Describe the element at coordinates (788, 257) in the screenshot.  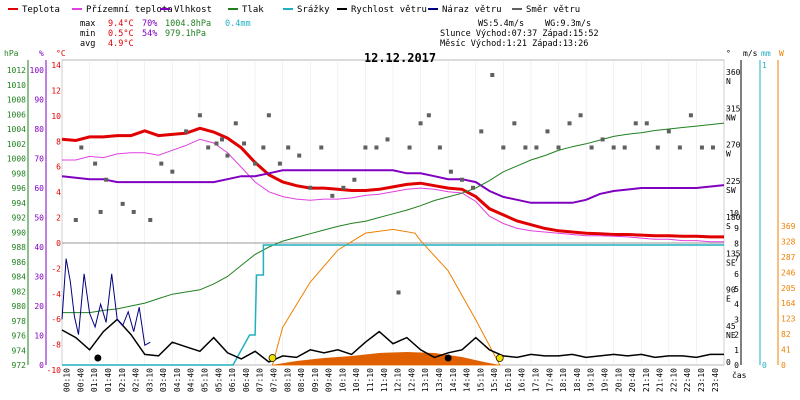
I see `w-tick-label: 287` at that location.